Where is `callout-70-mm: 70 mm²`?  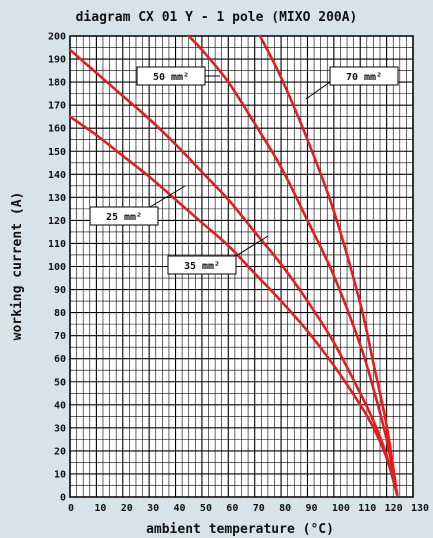
callout-70-mm: 70 mm² is located at coordinates (352, 83).